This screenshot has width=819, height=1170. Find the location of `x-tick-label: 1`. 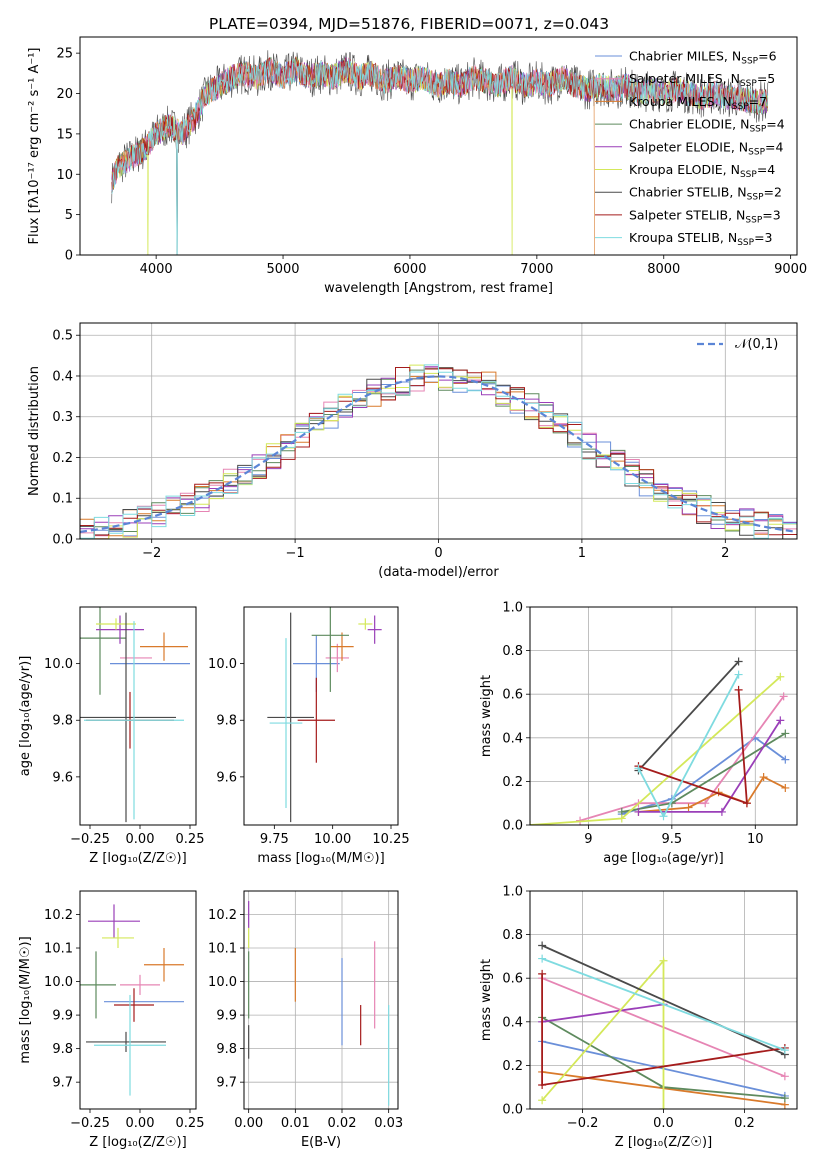

x-tick-label: 1 is located at coordinates (582, 553).